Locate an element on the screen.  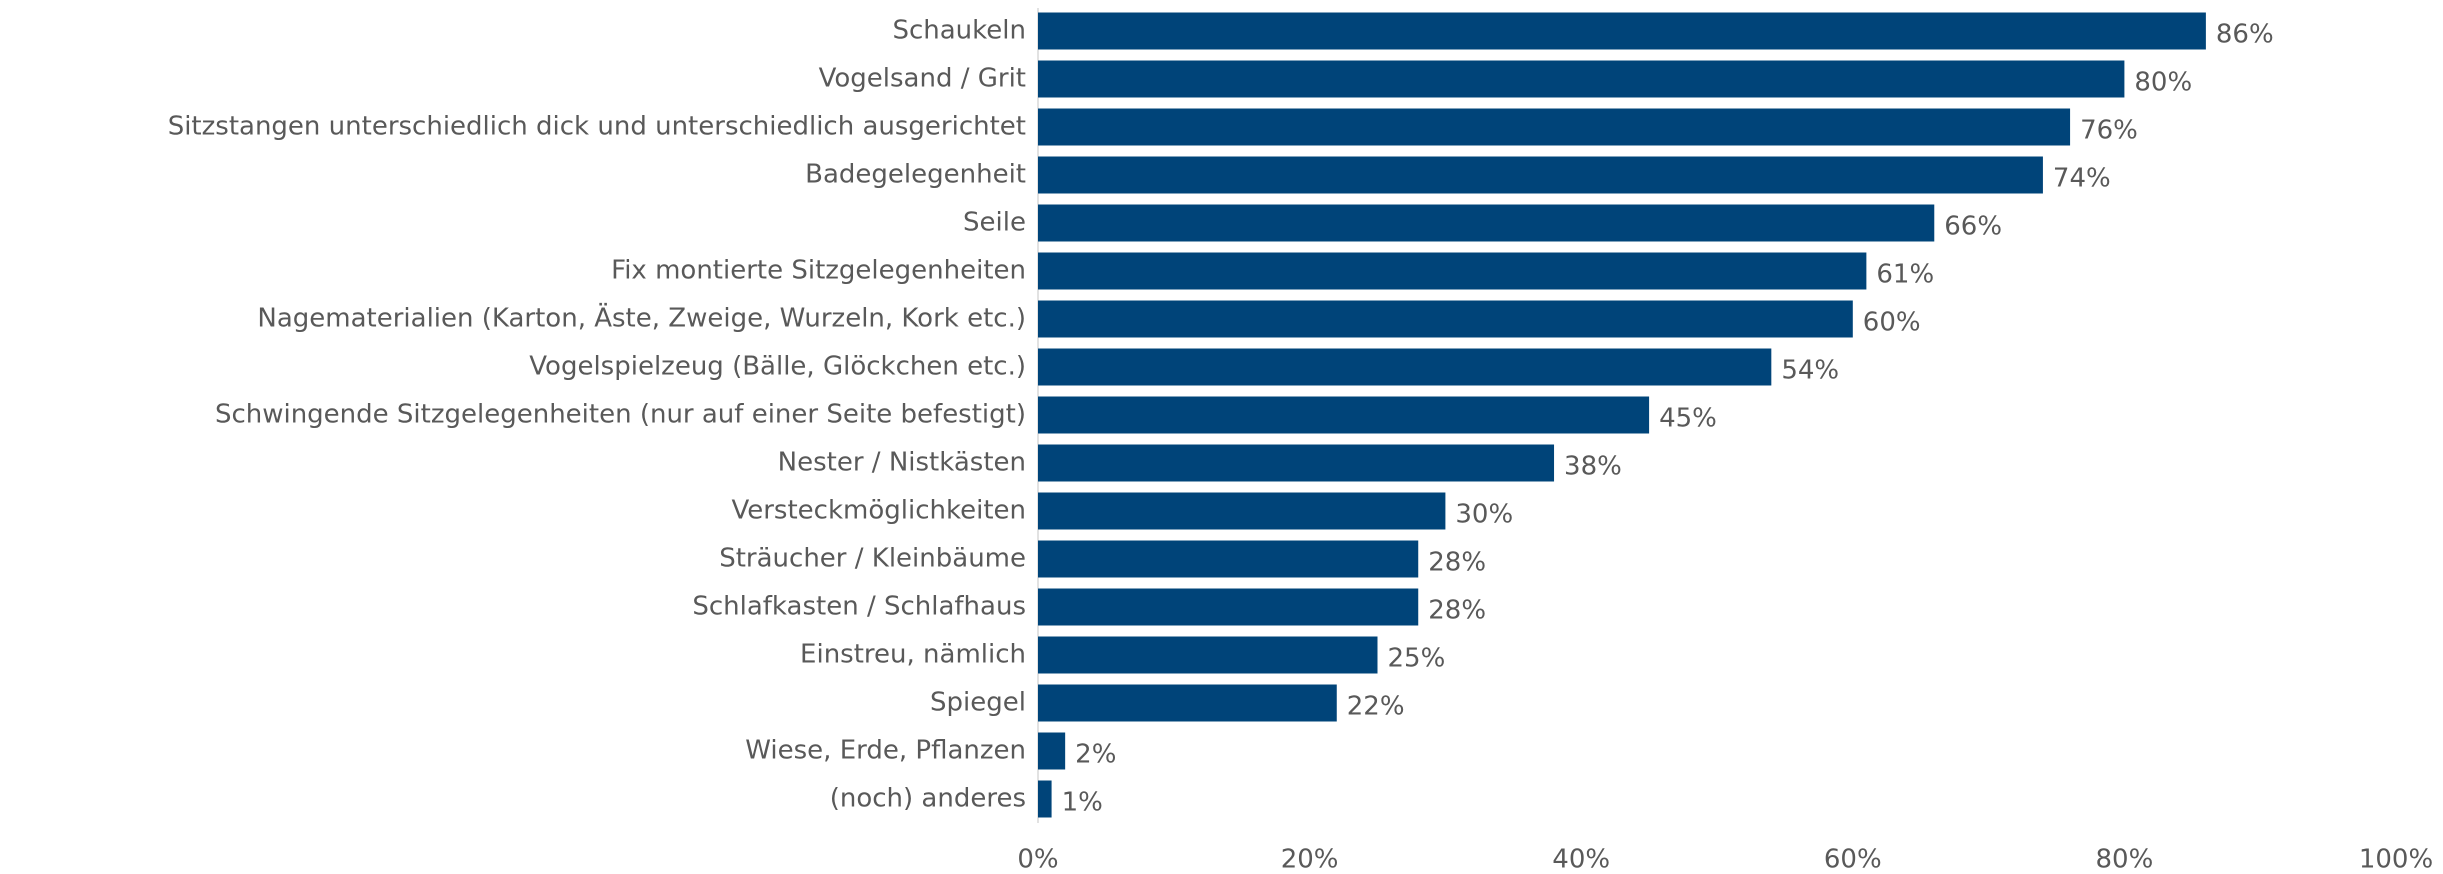
x-tick-label: 0% is located at coordinates (1037, 859).